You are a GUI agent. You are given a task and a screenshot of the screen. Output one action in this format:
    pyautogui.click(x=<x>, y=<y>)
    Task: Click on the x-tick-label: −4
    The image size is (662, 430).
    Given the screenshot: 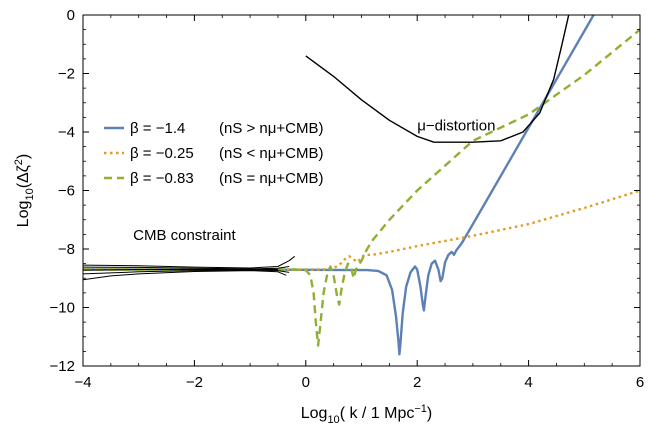 What is the action you would take?
    pyautogui.click(x=82, y=382)
    